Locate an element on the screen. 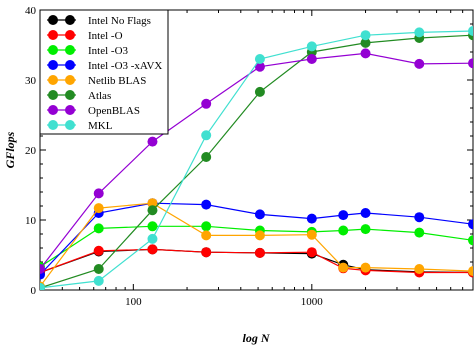 This screenshot has width=475, height=346. legend-item: Intel -O is located at coordinates (85, 36).